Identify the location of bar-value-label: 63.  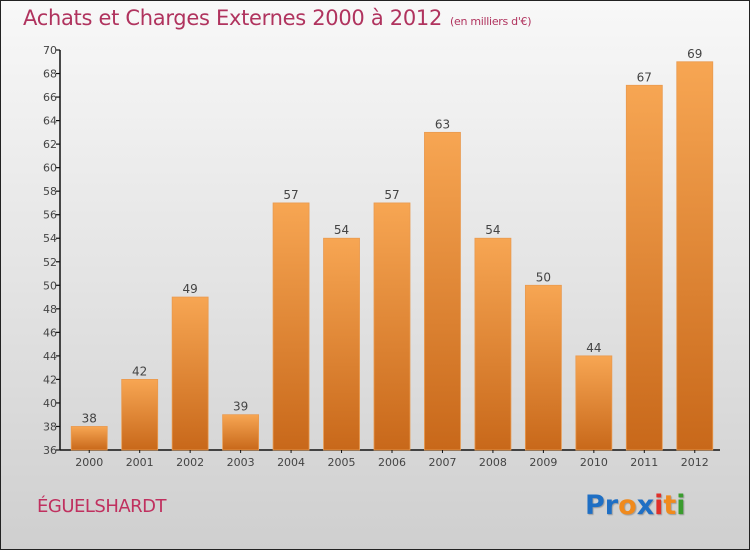
(442, 124).